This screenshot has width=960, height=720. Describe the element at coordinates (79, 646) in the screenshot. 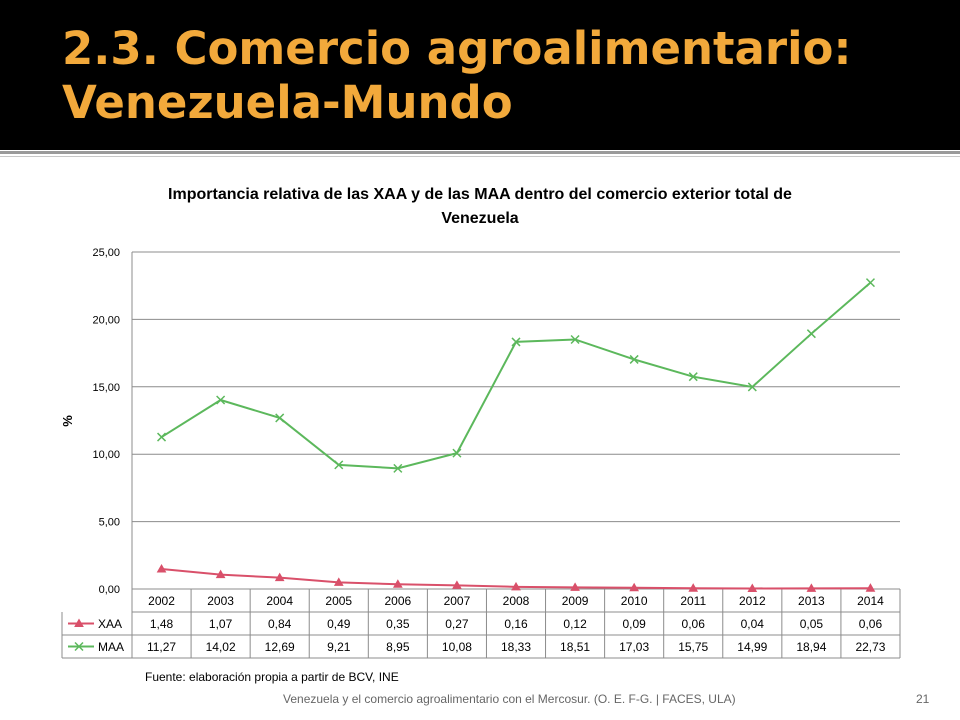

I see `legend-marker-maa` at that location.